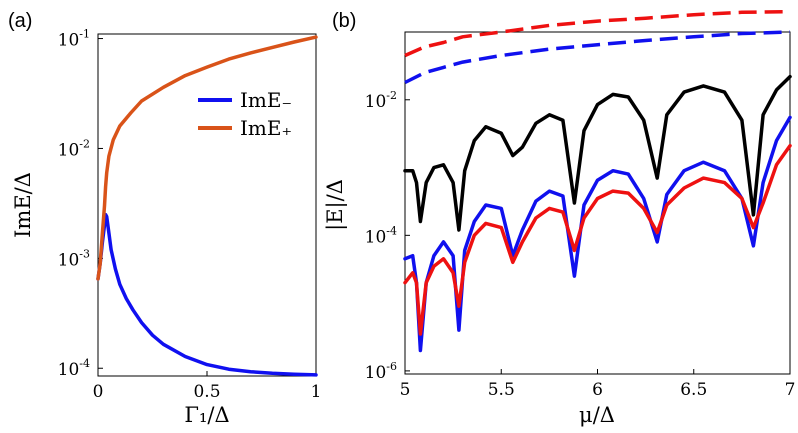 This screenshot has height=433, width=798. Describe the element at coordinates (266, 128) in the screenshot. I see `legend-label-ime-plus: ImE₊` at that location.